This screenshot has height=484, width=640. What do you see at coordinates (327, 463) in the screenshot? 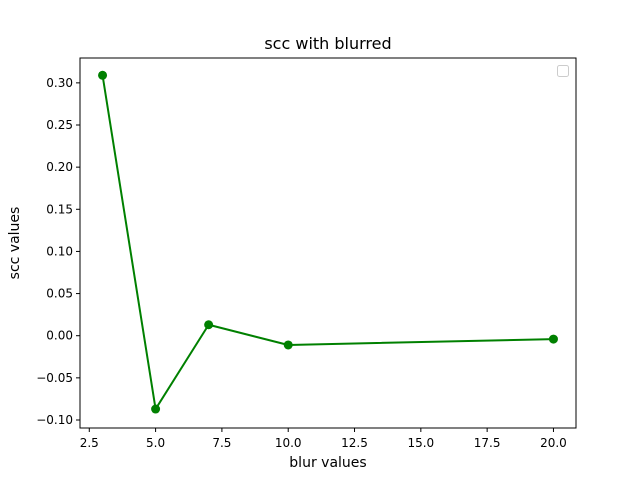
I see `x-axis-label: blur values` at bounding box center [327, 463].